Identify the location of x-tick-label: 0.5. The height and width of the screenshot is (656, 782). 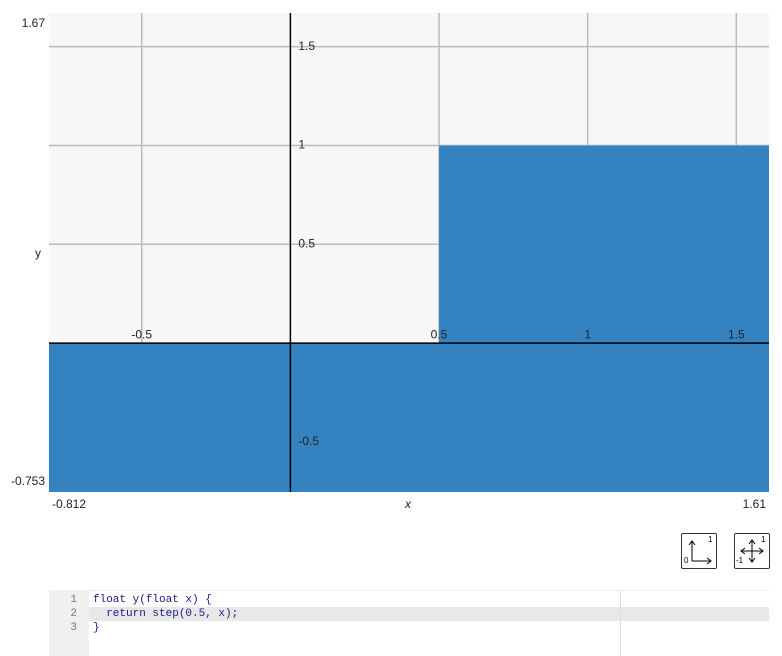
(439, 334).